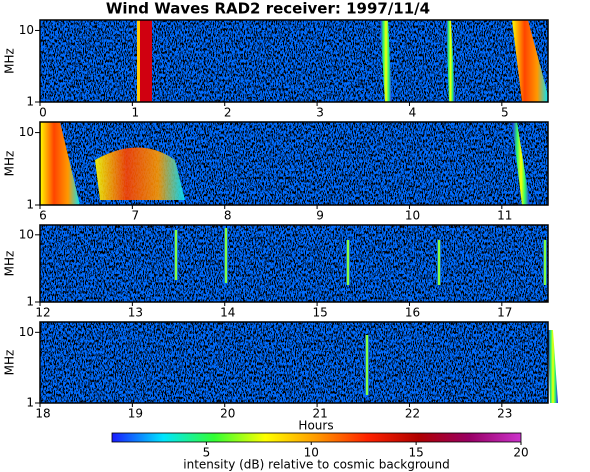  Describe the element at coordinates (319, 313) in the screenshot. I see `x-tick-label: 15` at that location.